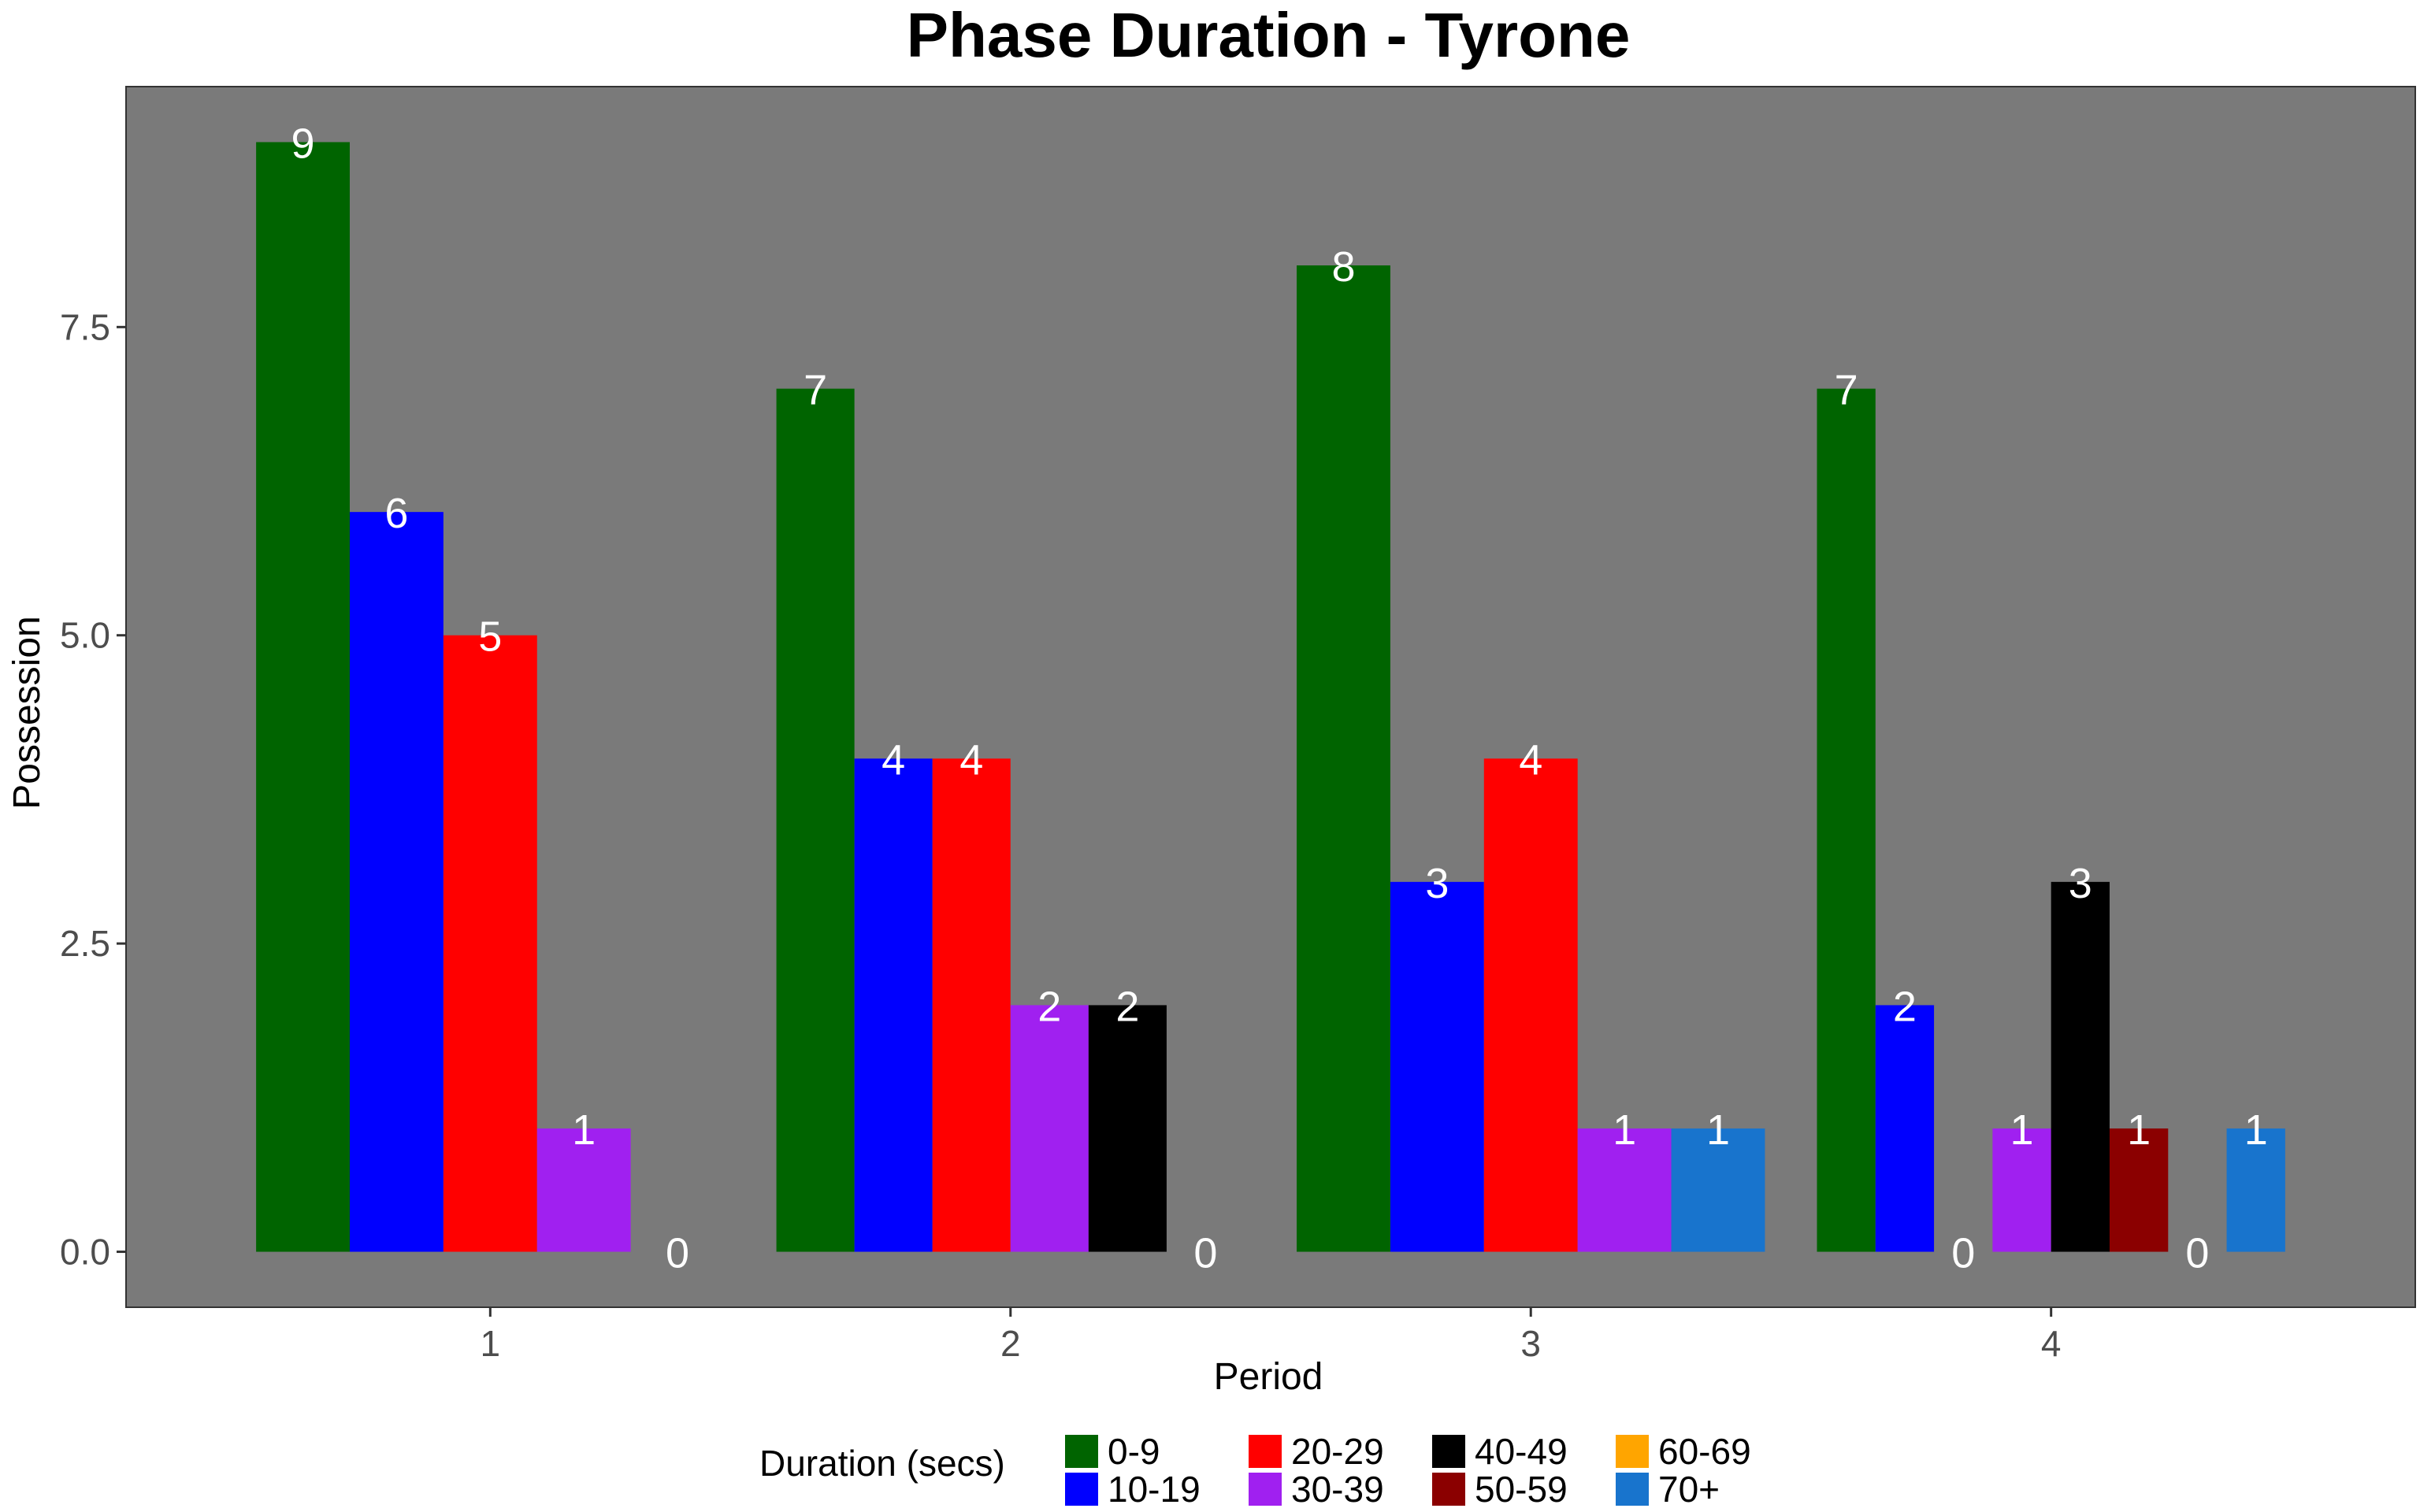 The height and width of the screenshot is (1512, 2420). What do you see at coordinates (2051, 1343) in the screenshot?
I see `x-tick-label: 4` at bounding box center [2051, 1343].